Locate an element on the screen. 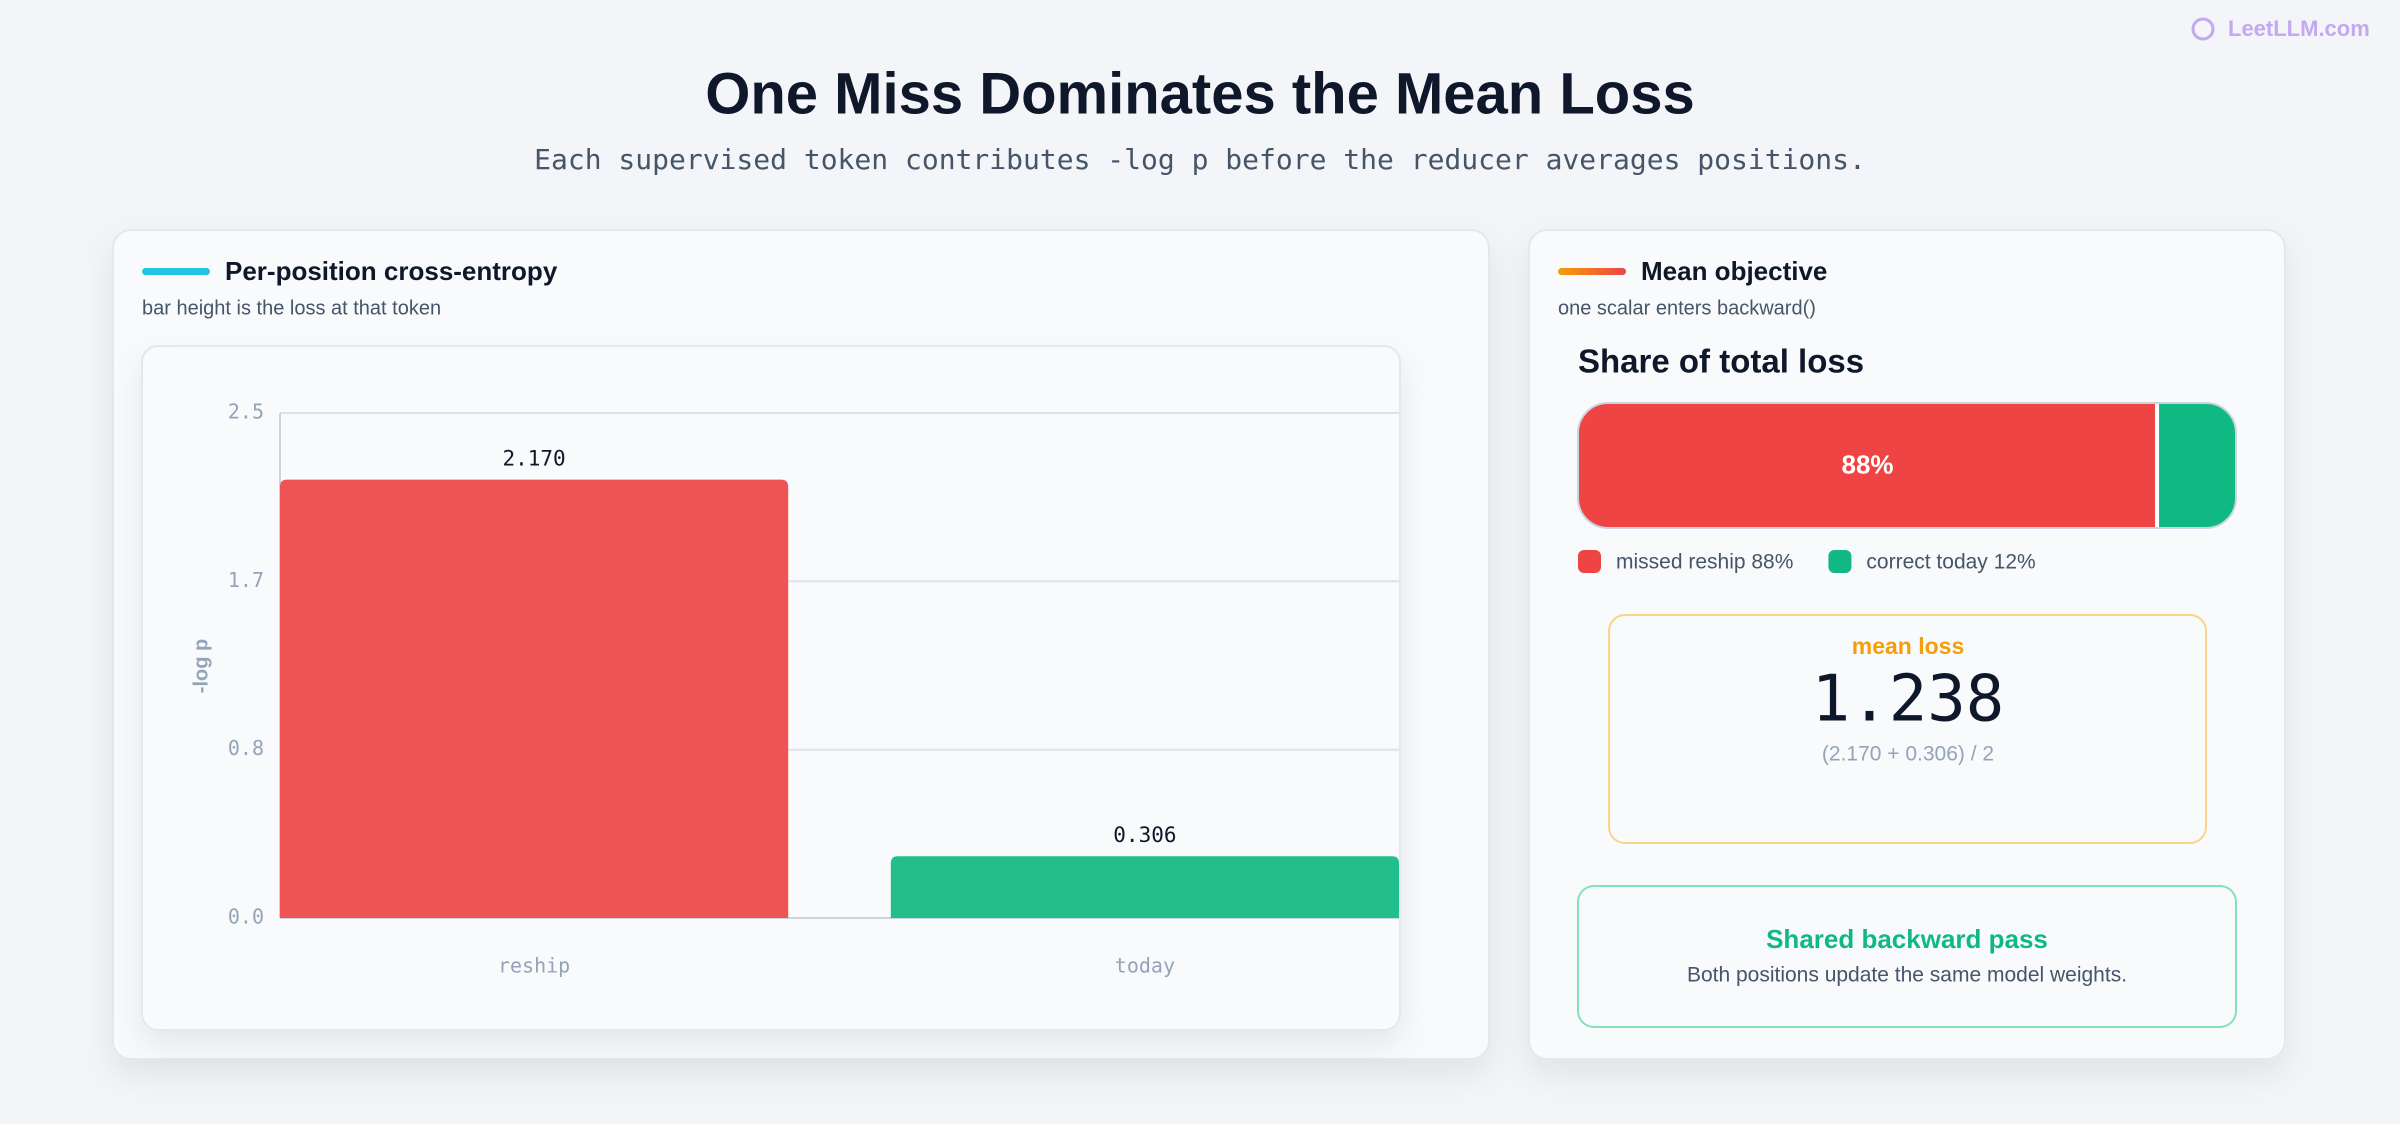 This screenshot has height=1124, width=2400. mean-value: 1.238 is located at coordinates (1908, 700).